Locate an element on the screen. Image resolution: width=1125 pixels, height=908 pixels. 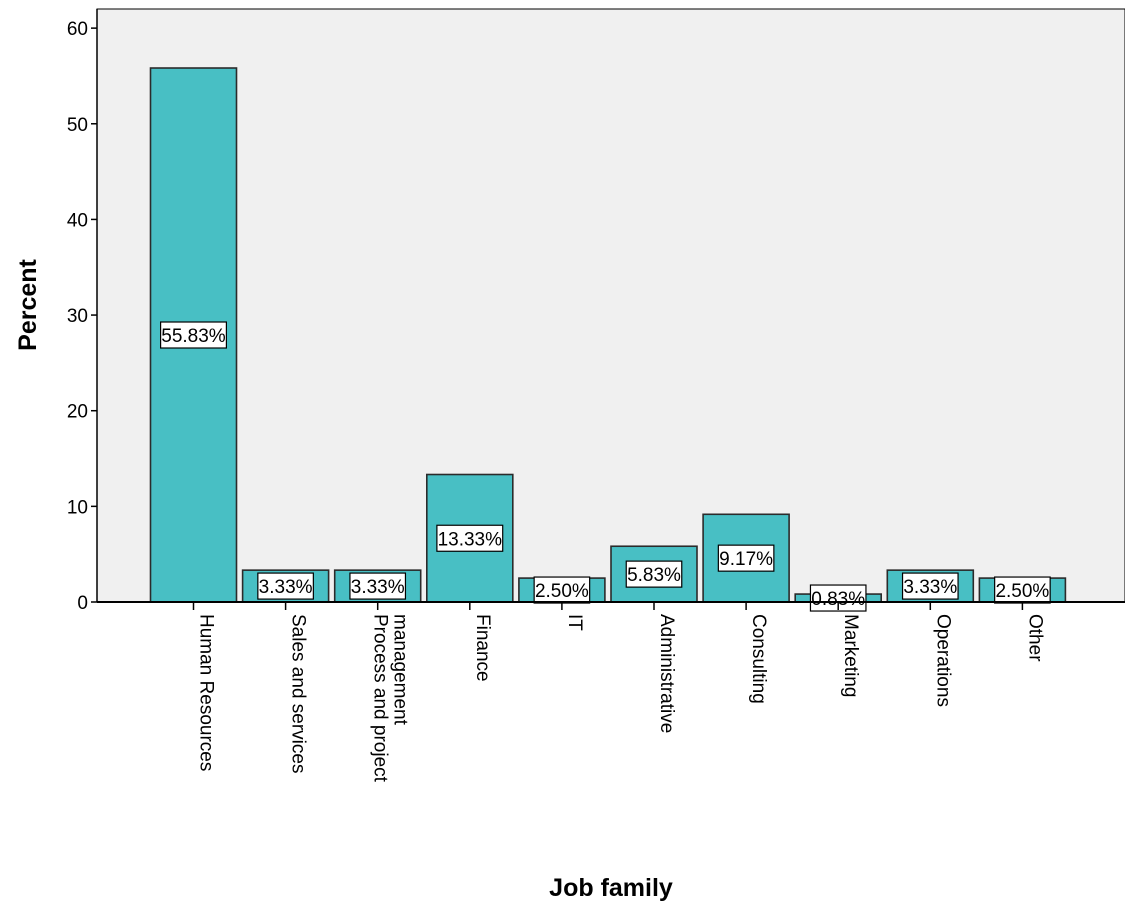
x-category-label-line: Sales and services is located at coordinates (298, 693).